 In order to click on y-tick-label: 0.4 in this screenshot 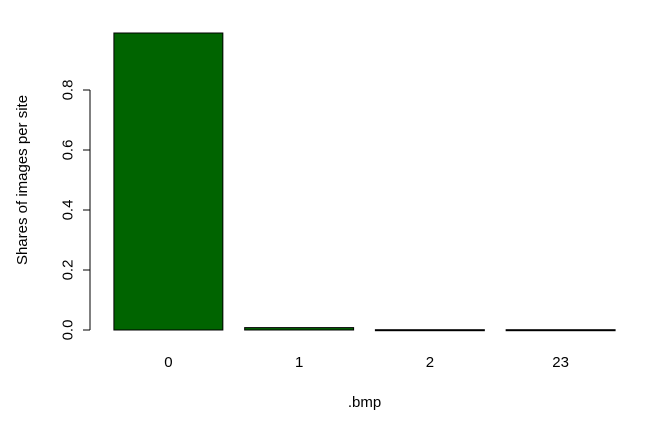, I will do `click(67, 210)`.